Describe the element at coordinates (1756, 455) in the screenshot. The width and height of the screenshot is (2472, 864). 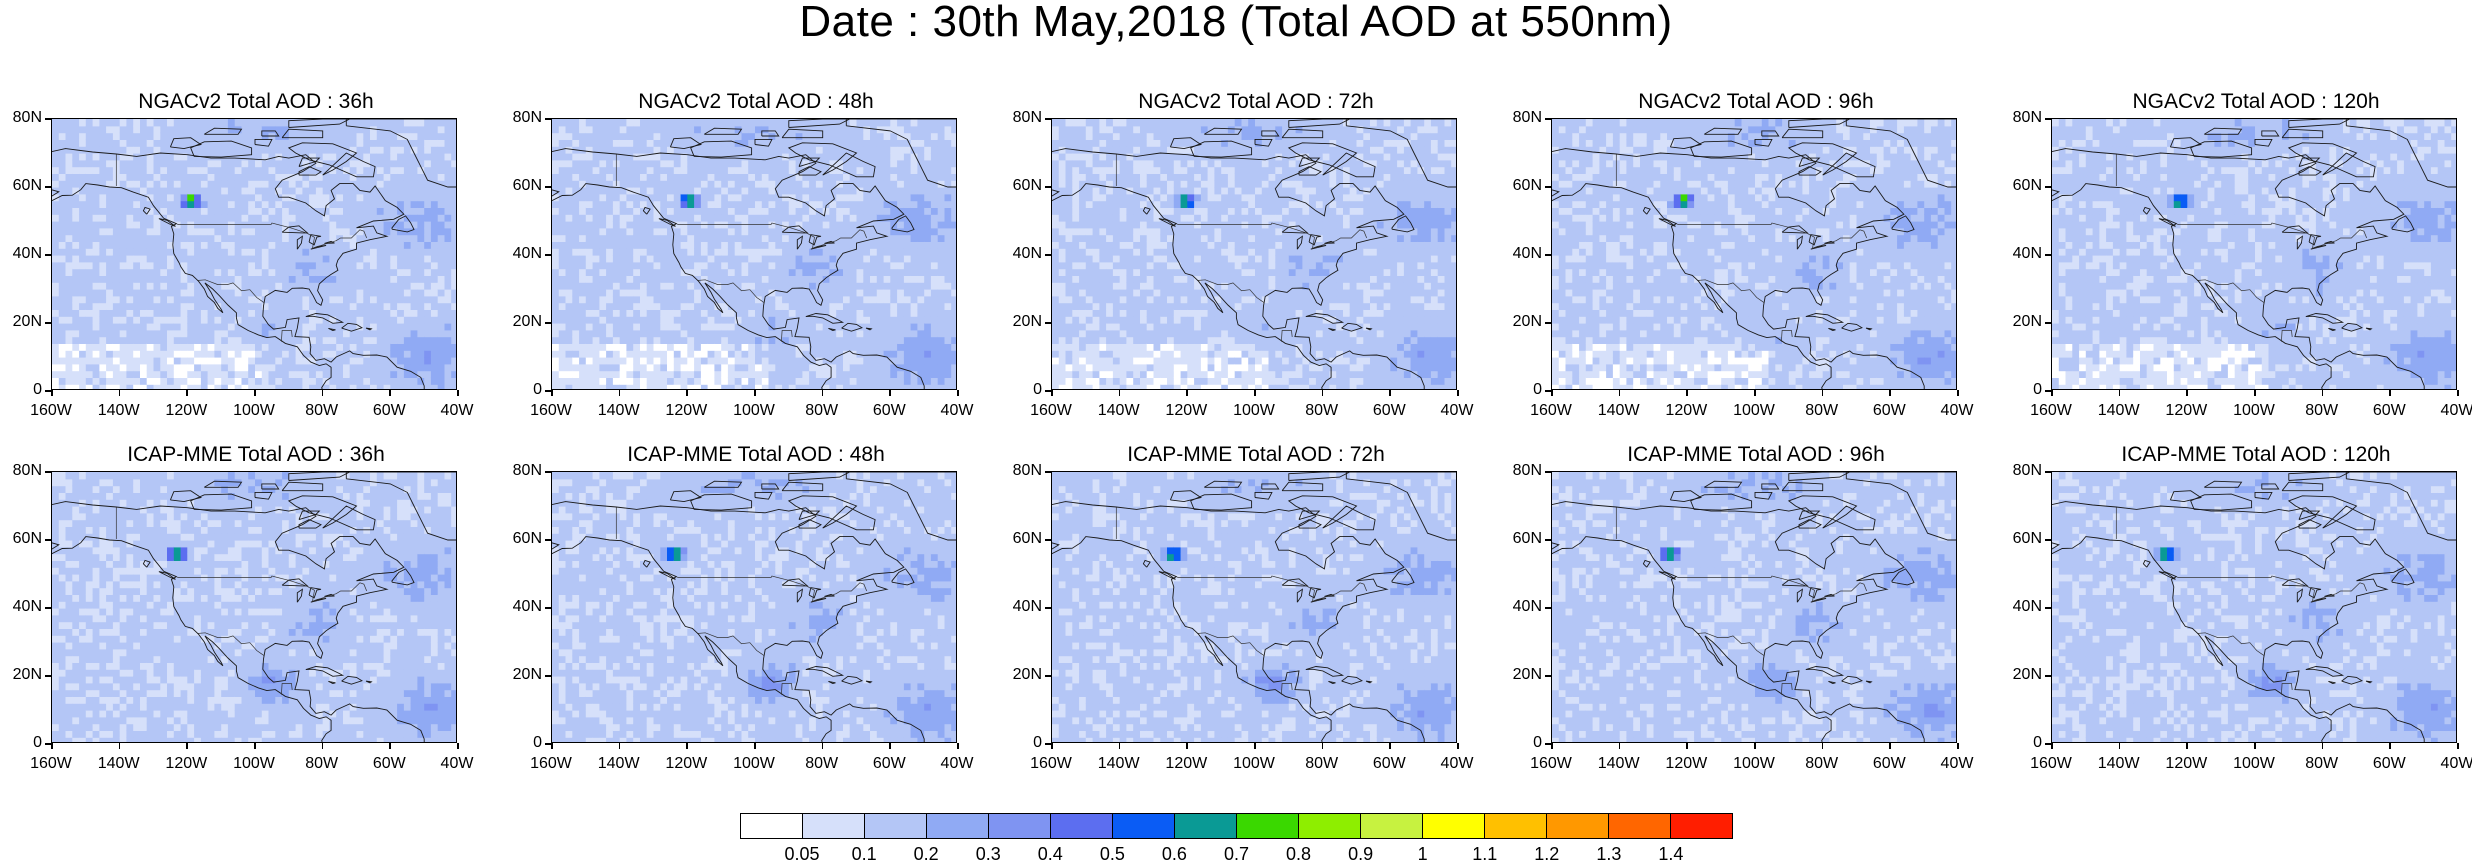
I see `panel-title: ICAP-MME Total AOD : 96h` at that location.